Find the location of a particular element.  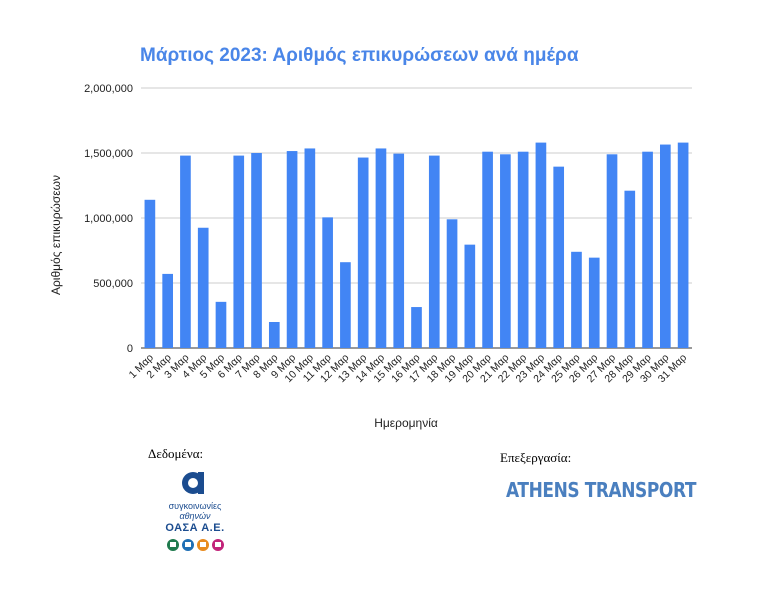

x-axis-label: Ημερομηνία is located at coordinates (406, 423).